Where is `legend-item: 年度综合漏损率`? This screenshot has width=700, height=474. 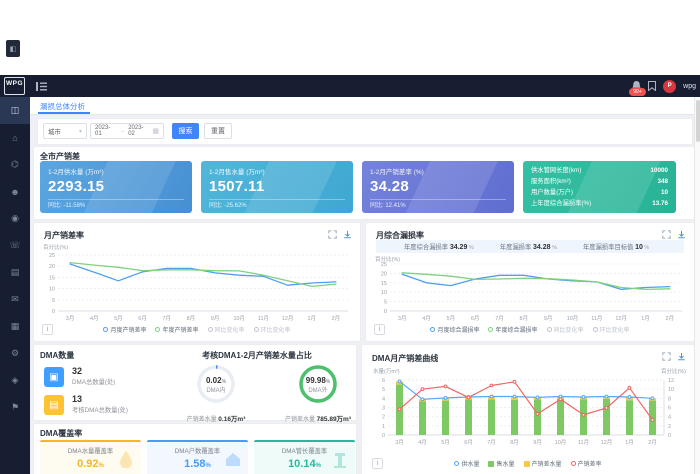
legend-item: 年度综合漏损率 is located at coordinates (513, 329).